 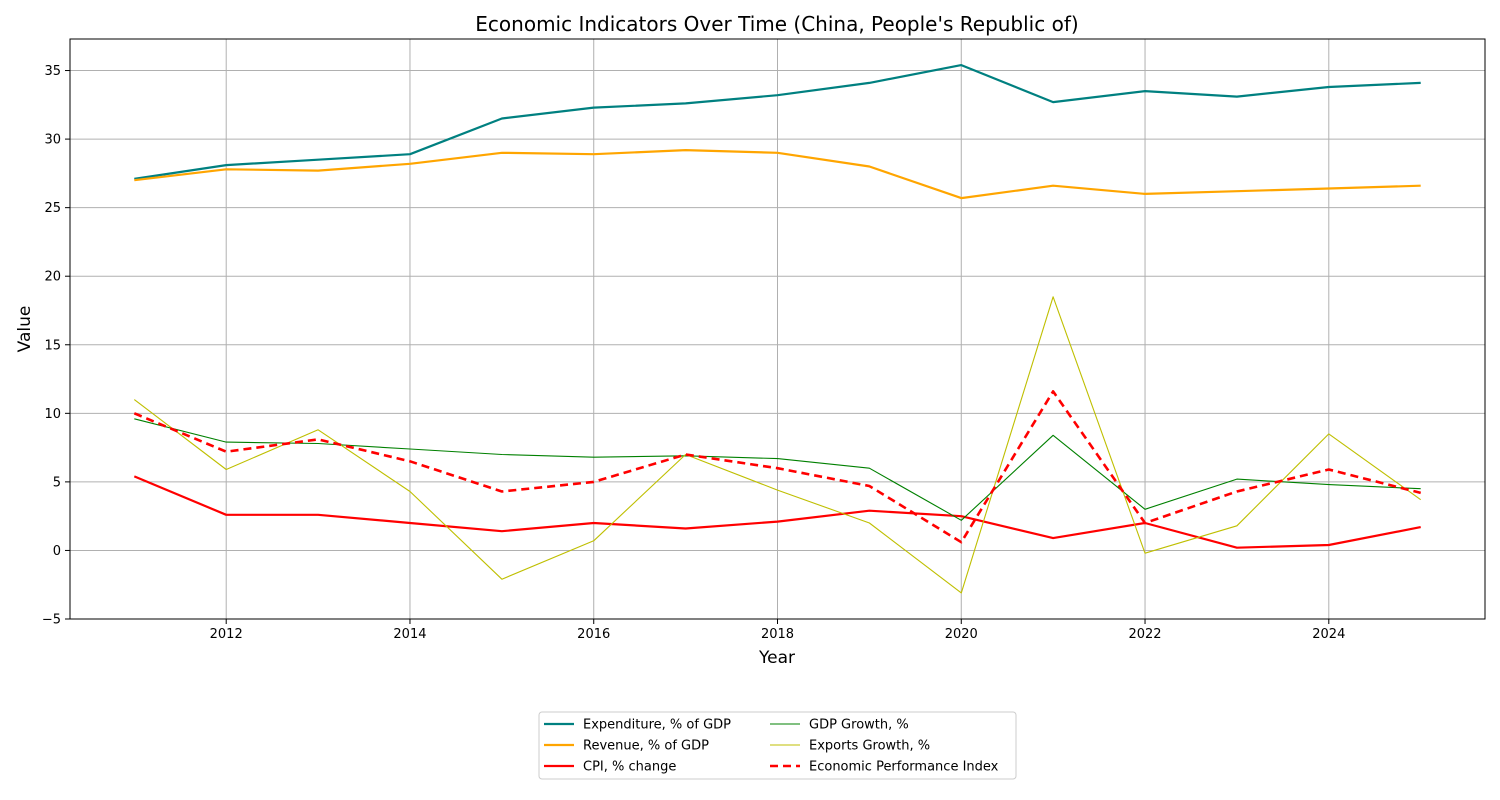 I want to click on x-tick-label: 2024, so click(x=1328, y=634).